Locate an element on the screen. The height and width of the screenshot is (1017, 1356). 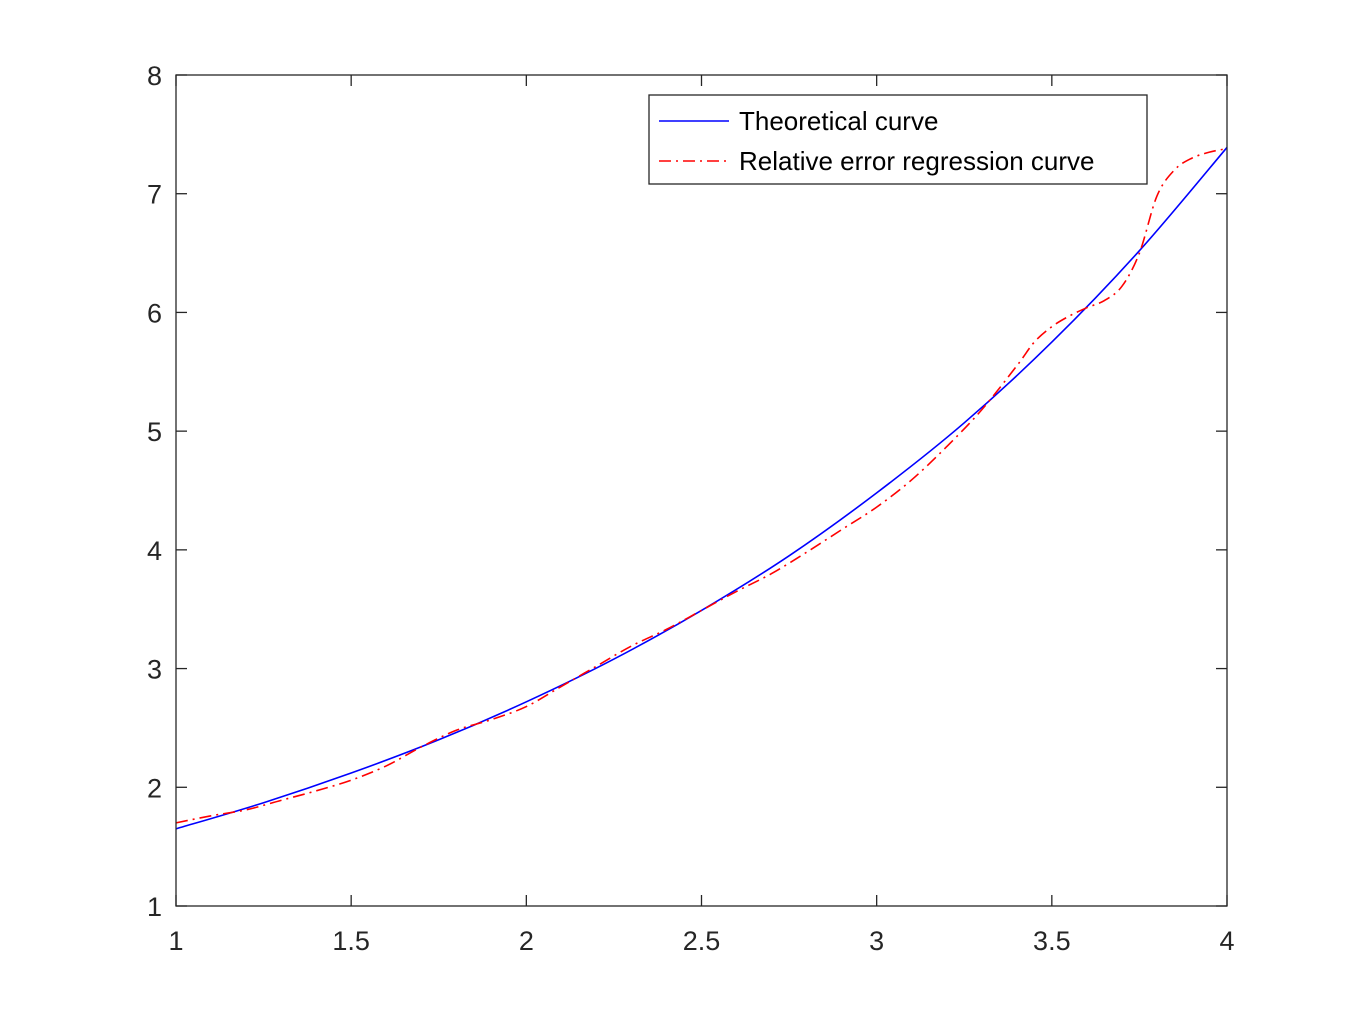
y-tick-label: 5 is located at coordinates (154, 432).